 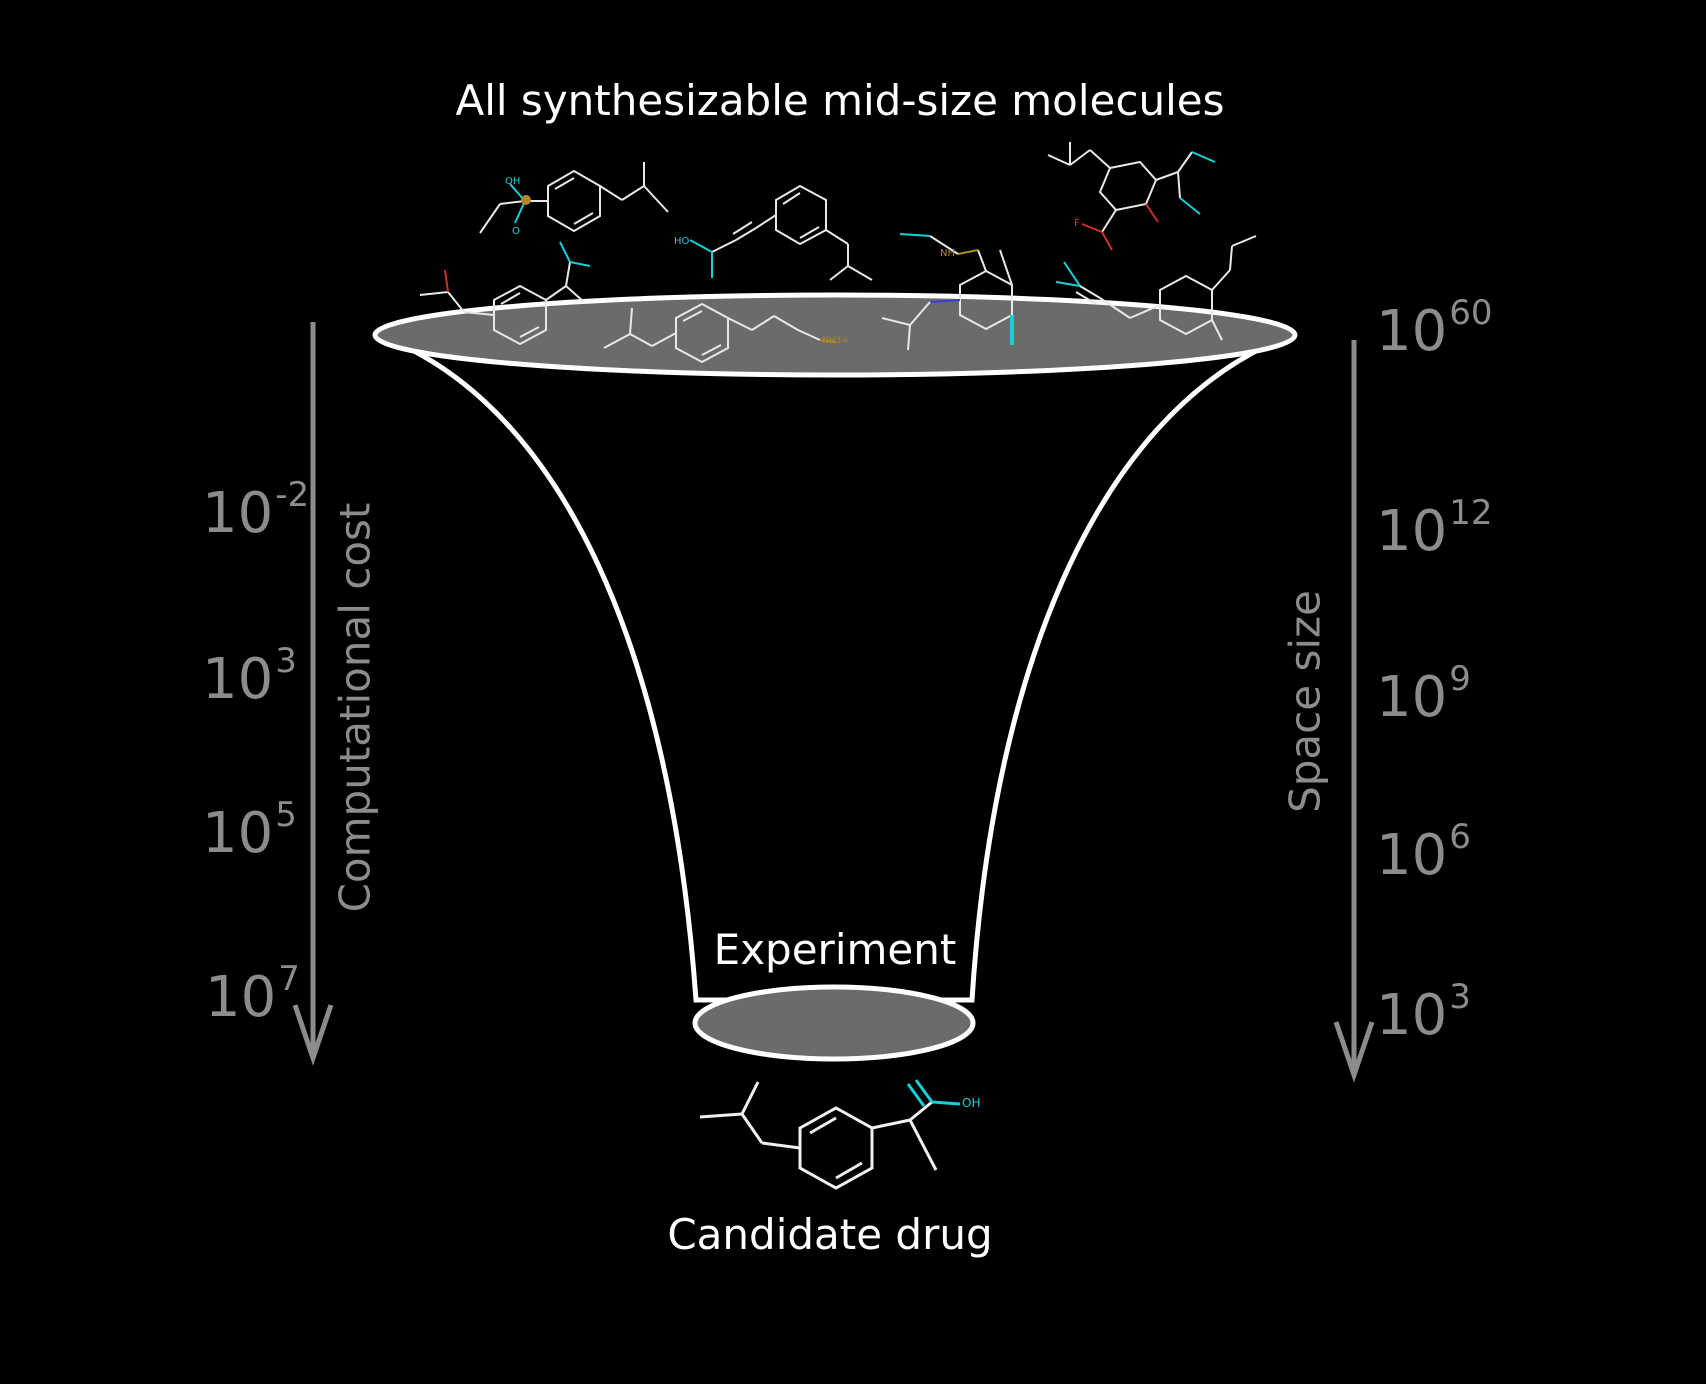 I want to click on computational-cost-arrow, so click(x=313, y=694).